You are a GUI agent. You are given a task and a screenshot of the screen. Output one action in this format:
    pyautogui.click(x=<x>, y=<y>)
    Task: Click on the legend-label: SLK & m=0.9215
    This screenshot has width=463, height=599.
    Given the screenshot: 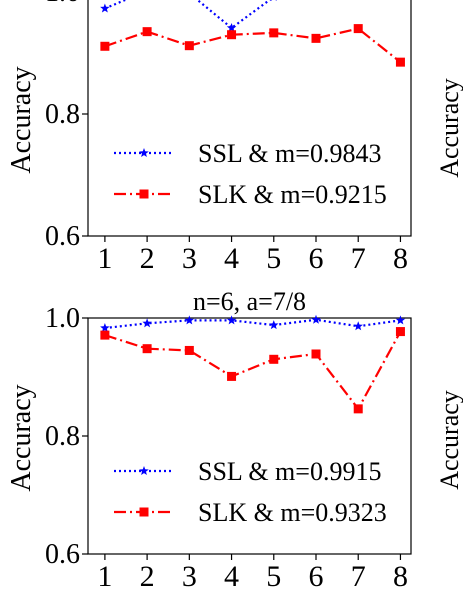 What is the action you would take?
    pyautogui.click(x=292, y=194)
    